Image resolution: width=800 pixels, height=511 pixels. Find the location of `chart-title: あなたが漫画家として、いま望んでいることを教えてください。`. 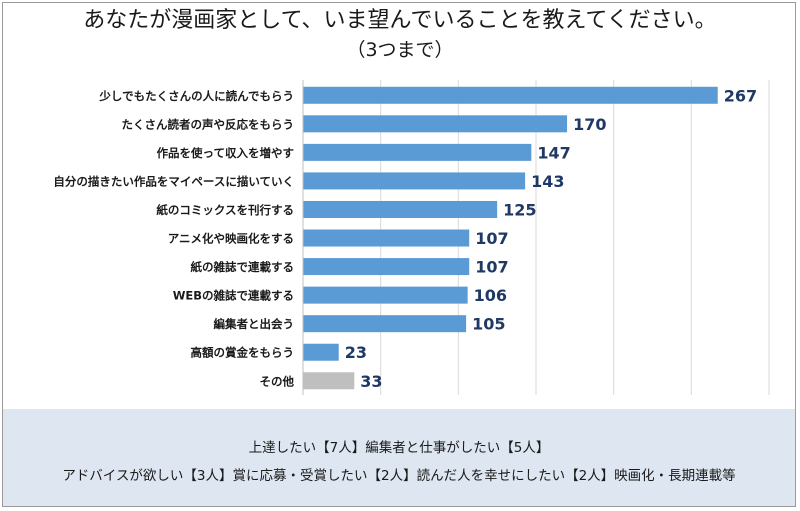

chart-title: あなたが漫画家として、いま望んでいることを教えてください。 is located at coordinates (400, 20).